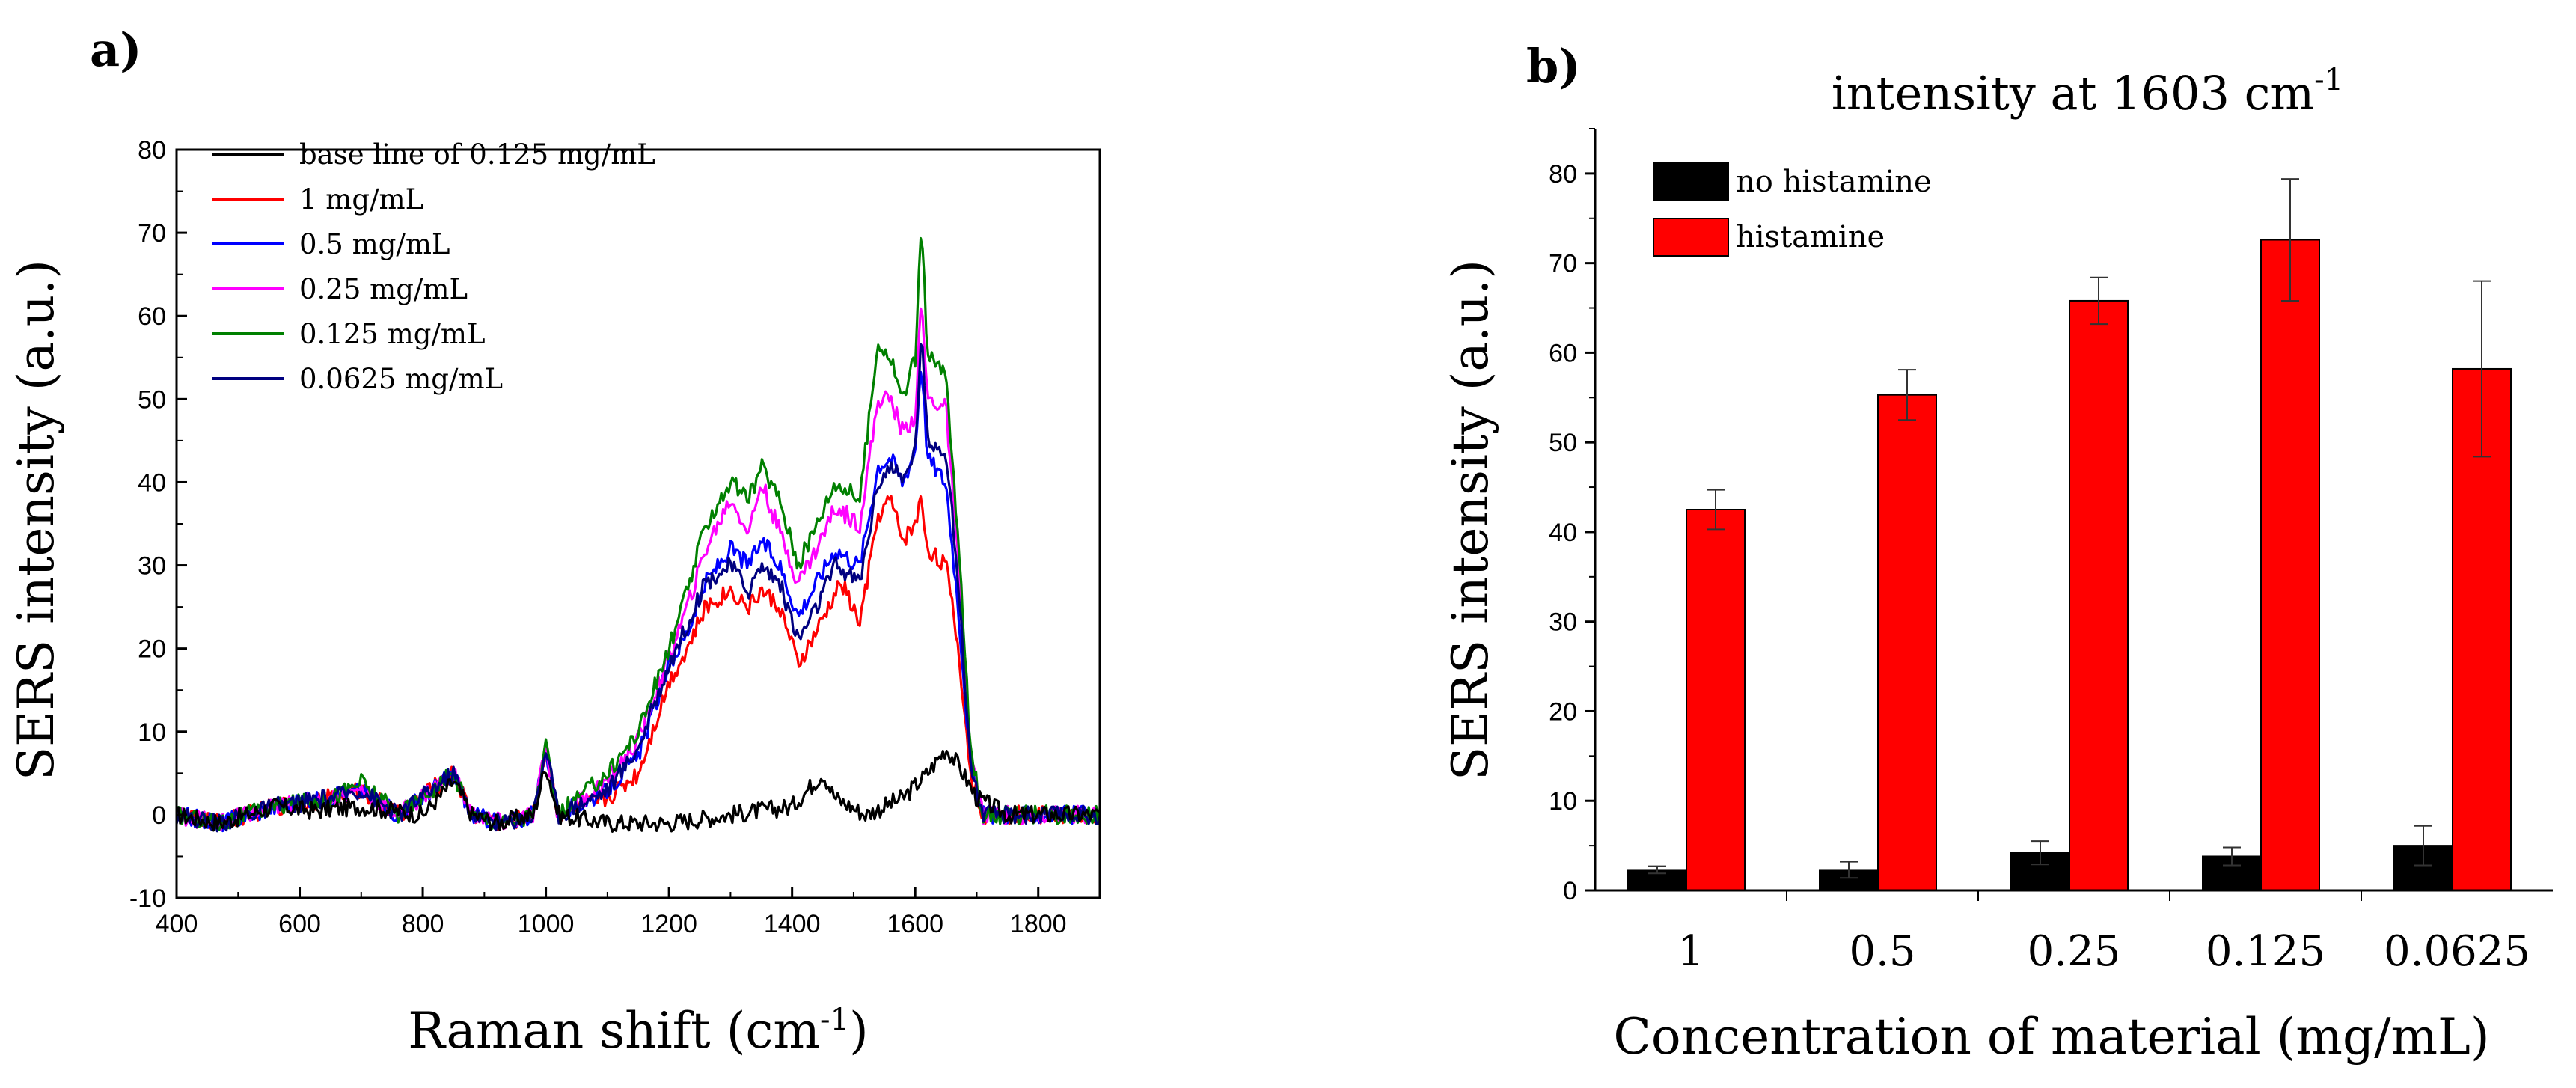  What do you see at coordinates (792, 924) in the screenshot?
I see `x-tick-label: 1400` at bounding box center [792, 924].